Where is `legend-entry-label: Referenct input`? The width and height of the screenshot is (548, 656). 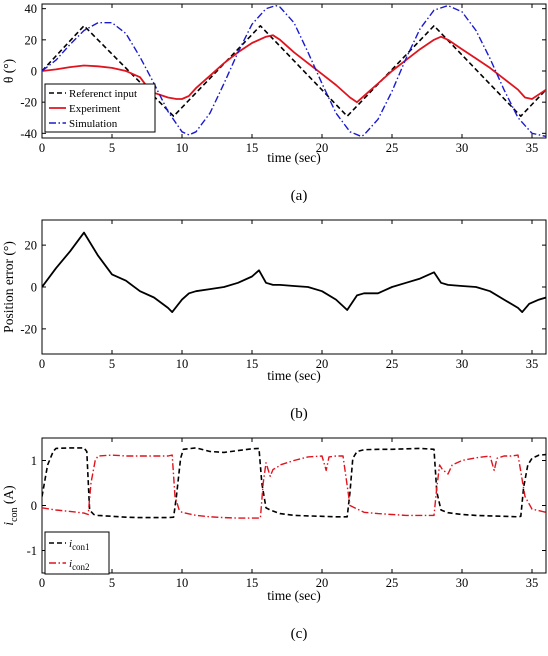 legend-entry-label: Referenct input is located at coordinates (103, 94).